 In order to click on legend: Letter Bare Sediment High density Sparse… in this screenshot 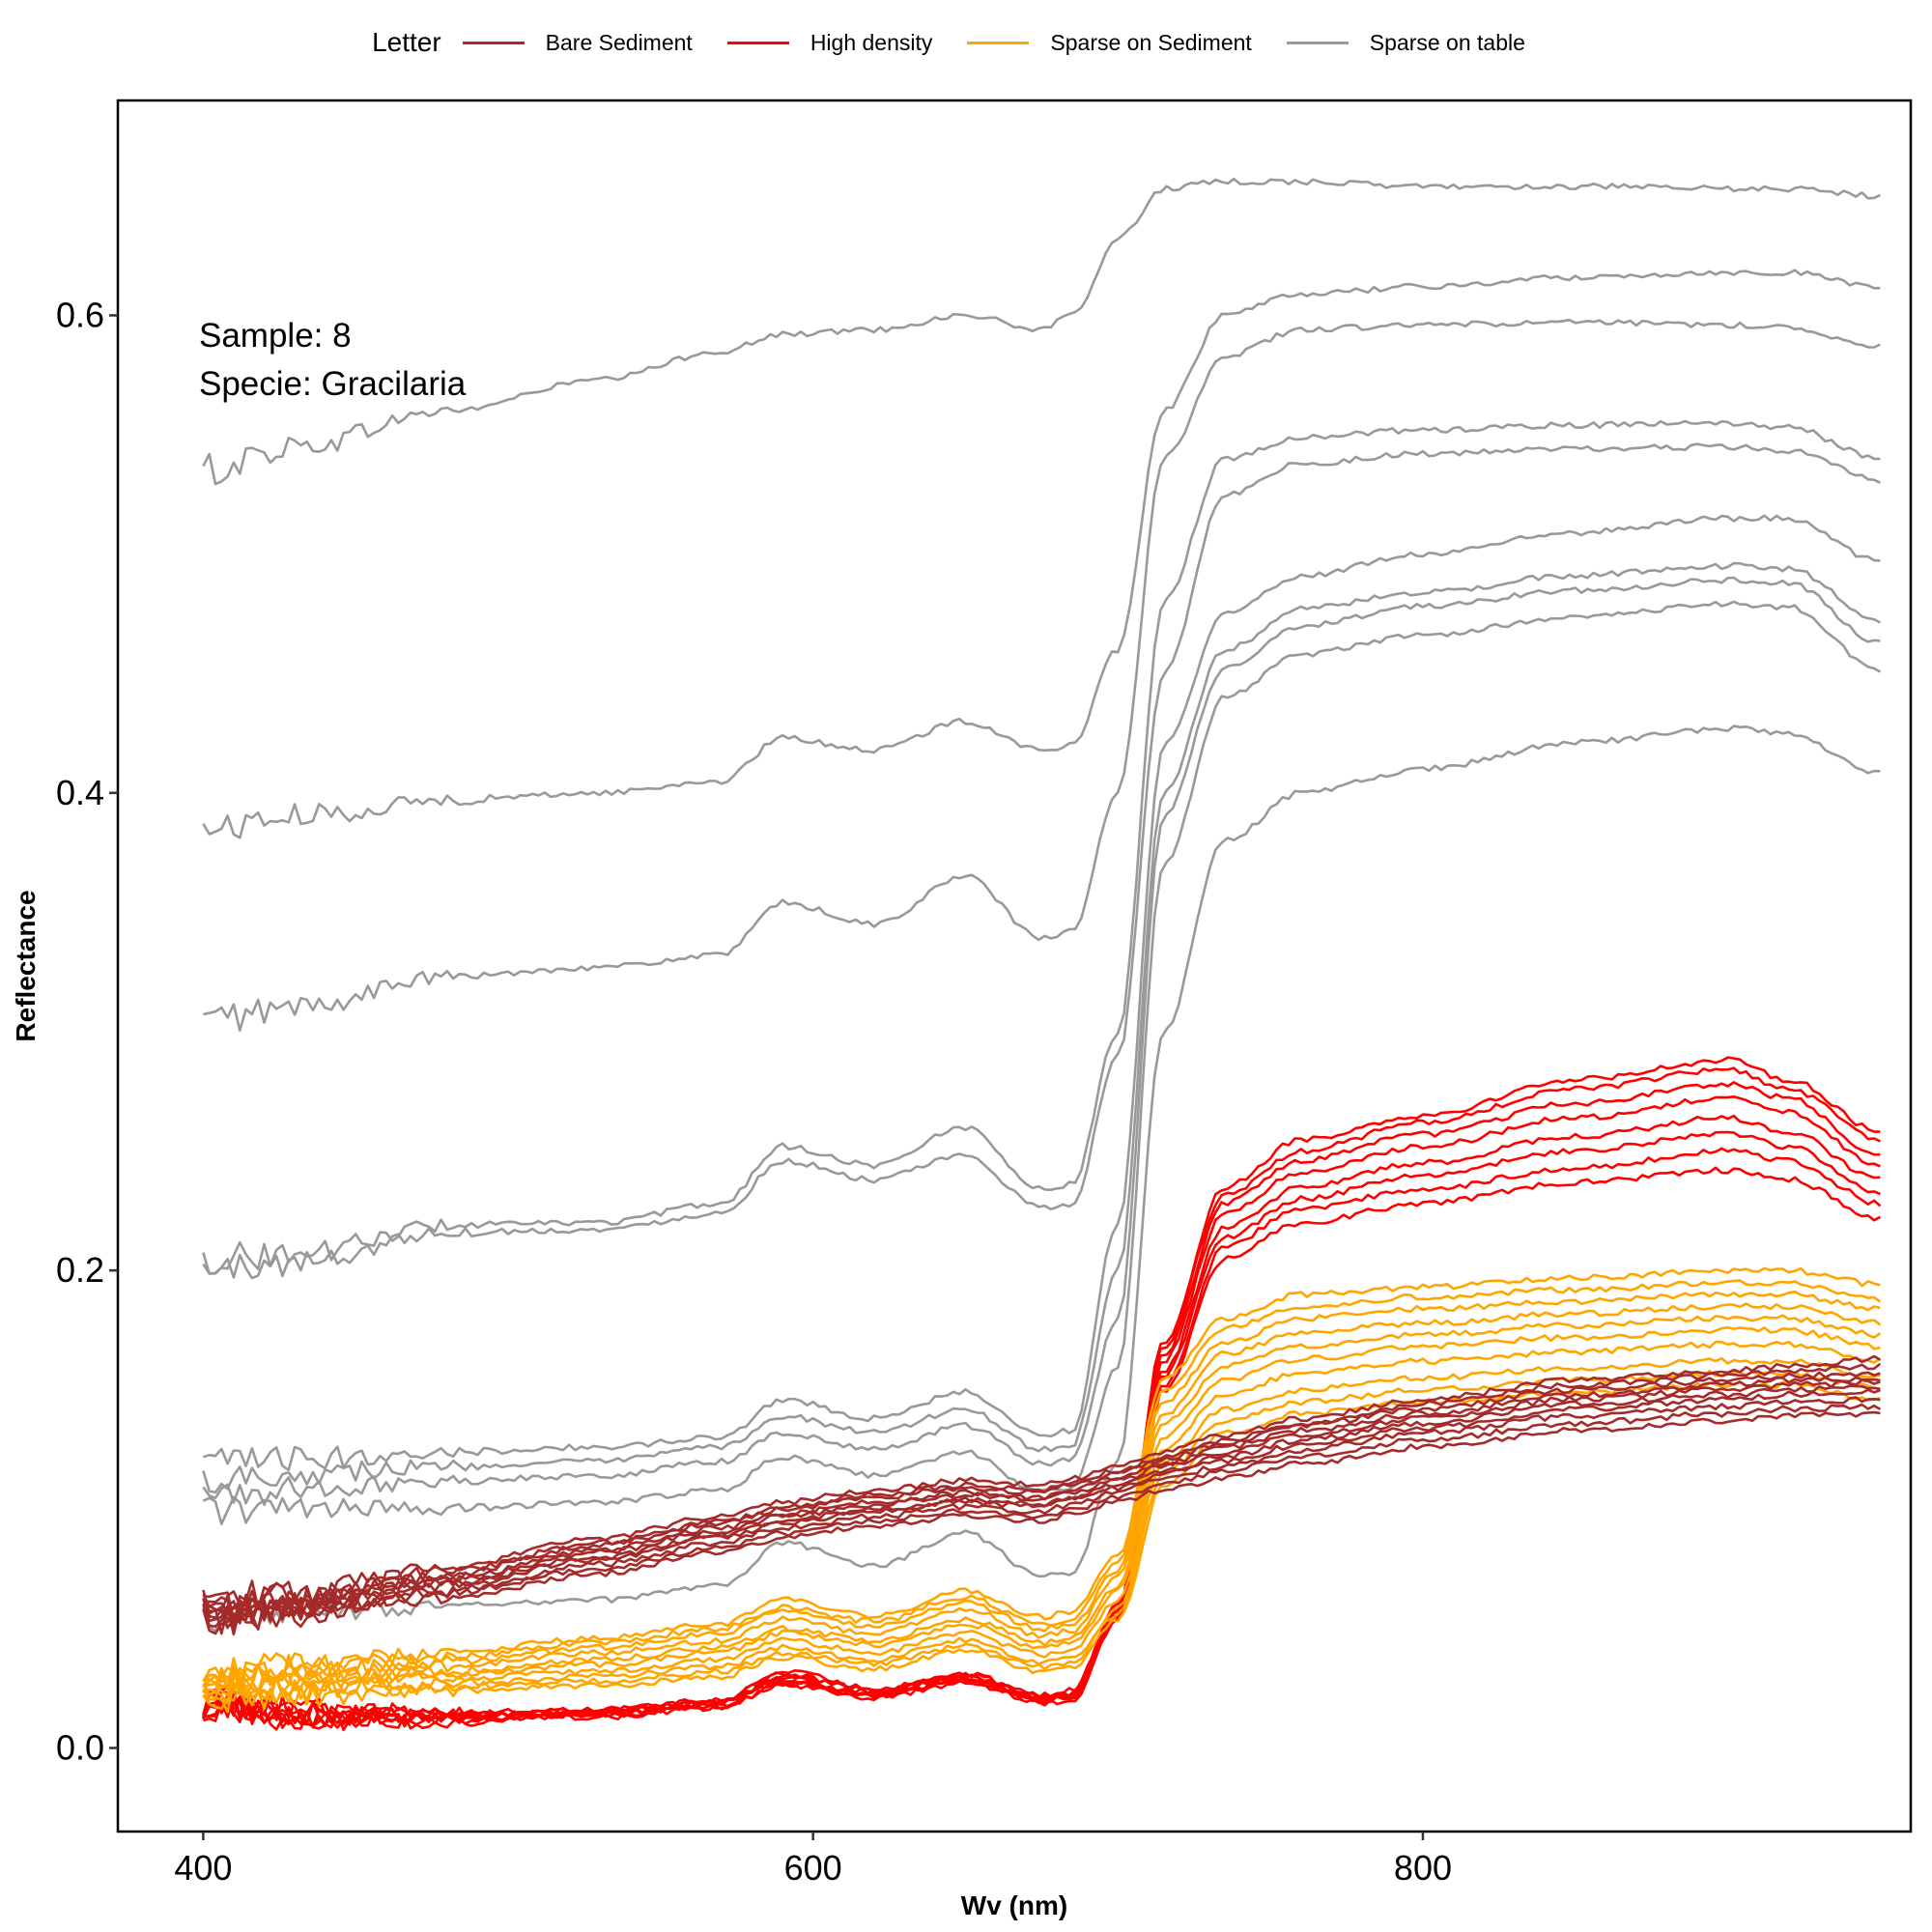, I will do `click(966, 42)`.